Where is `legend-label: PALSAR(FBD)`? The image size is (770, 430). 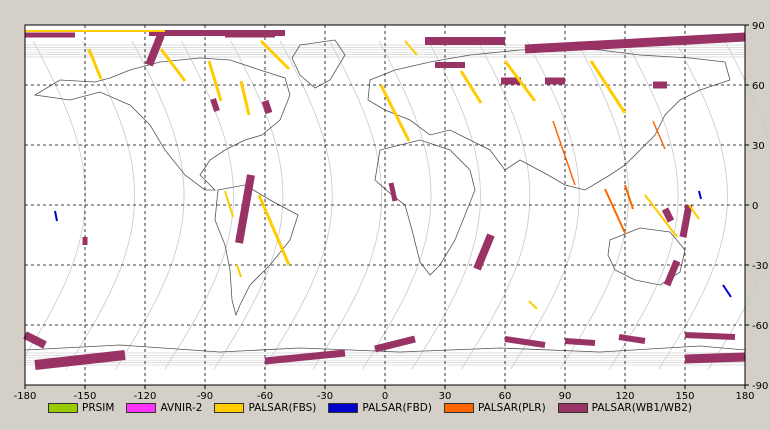 legend-label: PALSAR(FBD) is located at coordinates (397, 408).